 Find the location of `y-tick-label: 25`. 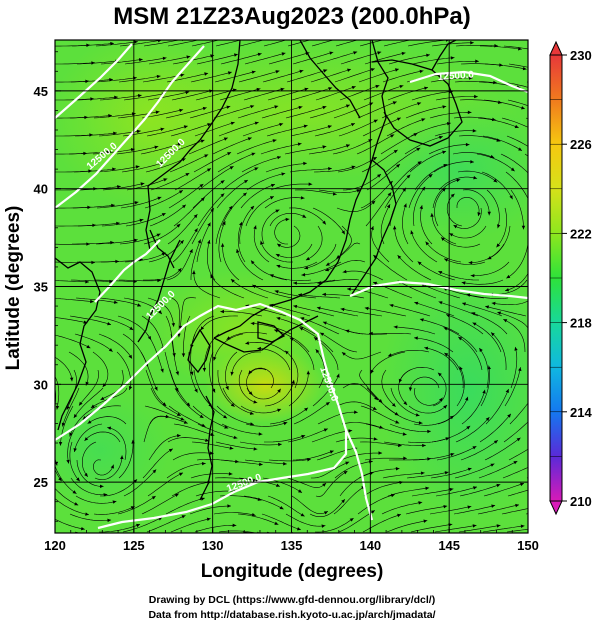

y-tick-label: 25 is located at coordinates (41, 482).